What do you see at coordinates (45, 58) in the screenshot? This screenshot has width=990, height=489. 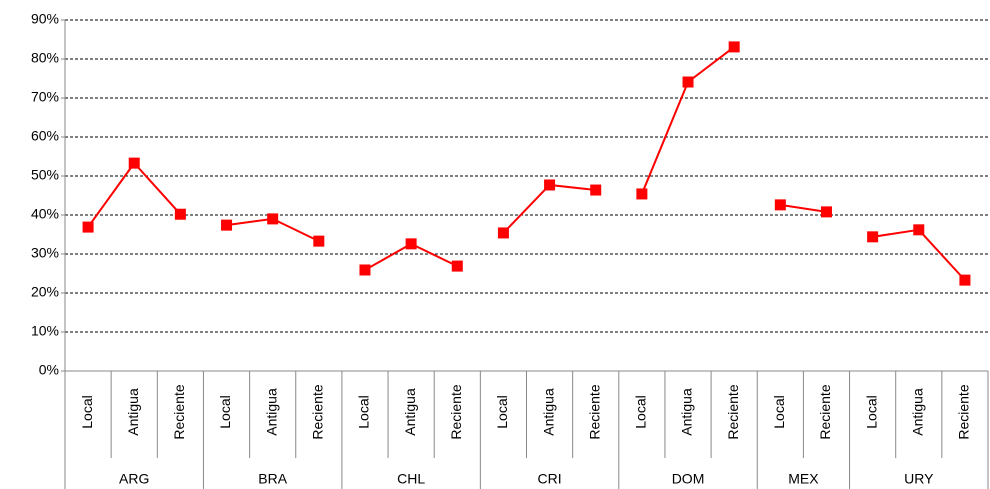 I see `y-tick-label: 80%` at bounding box center [45, 58].